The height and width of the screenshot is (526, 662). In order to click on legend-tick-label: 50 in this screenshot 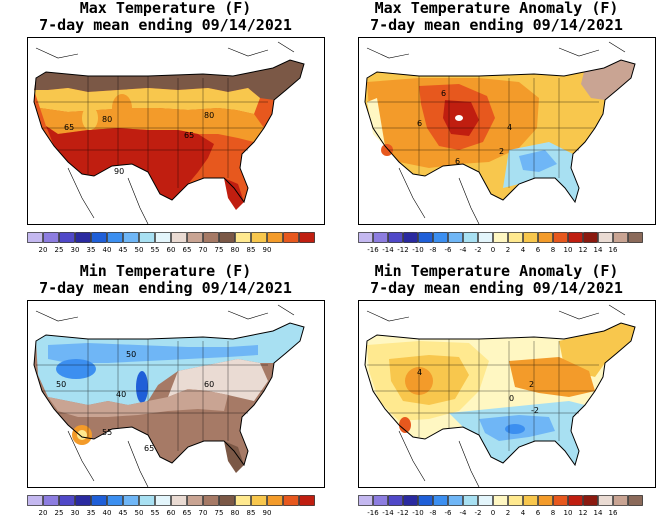, I will do `click(139, 513)`.